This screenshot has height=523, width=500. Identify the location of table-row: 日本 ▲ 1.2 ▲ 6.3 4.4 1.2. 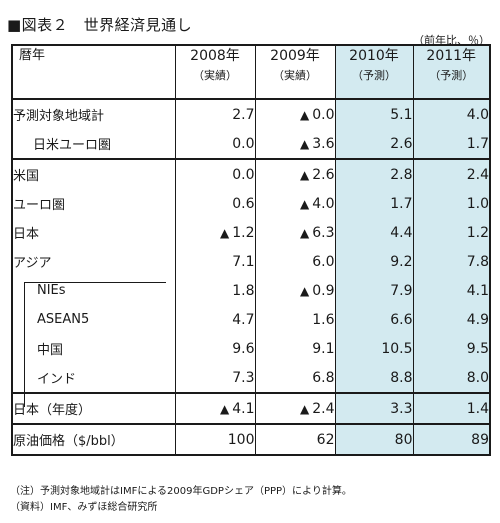
(251, 232).